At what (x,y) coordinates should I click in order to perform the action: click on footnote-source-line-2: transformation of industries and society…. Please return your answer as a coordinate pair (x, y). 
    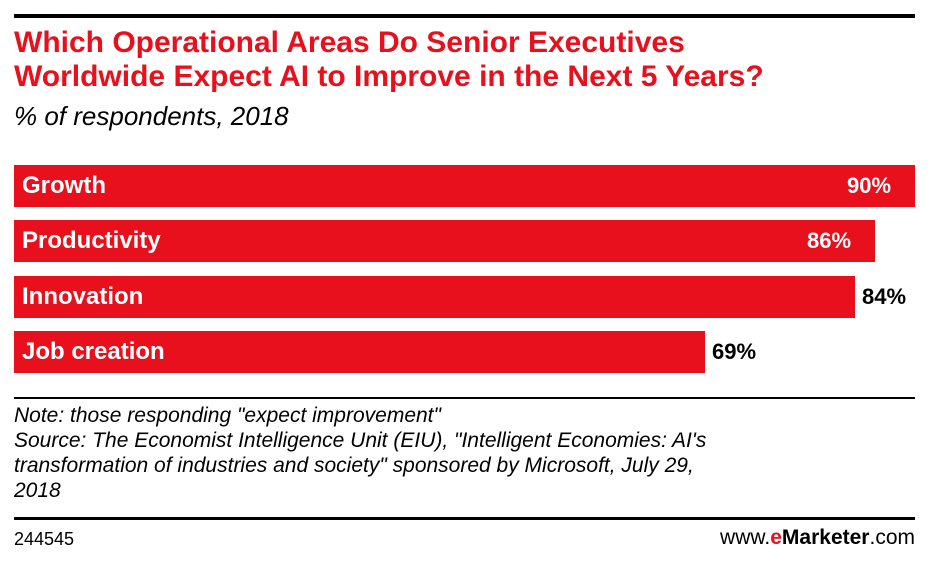
    Looking at the image, I should click on (354, 465).